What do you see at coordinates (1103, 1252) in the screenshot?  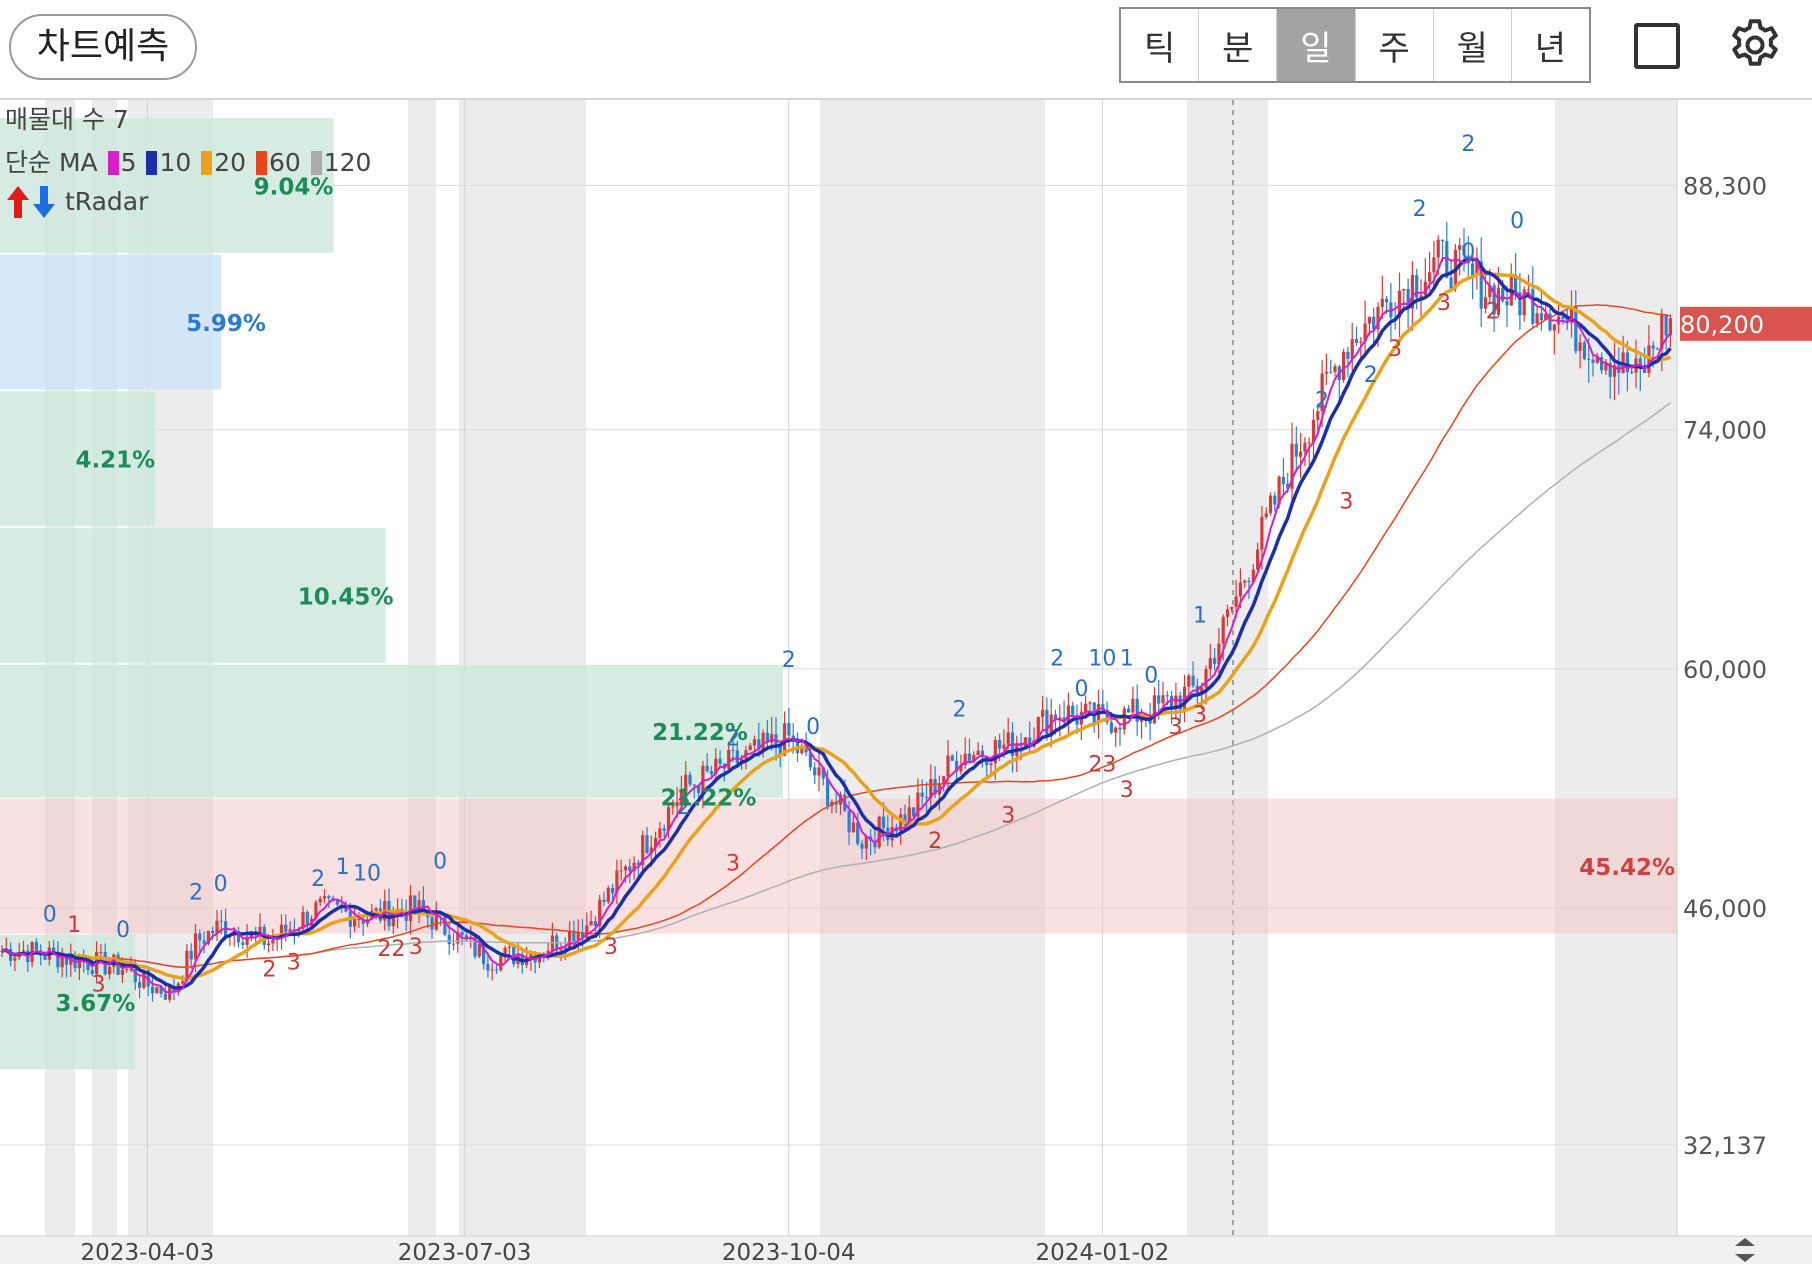 I see `date-tick-label: 2024-01-02` at bounding box center [1103, 1252].